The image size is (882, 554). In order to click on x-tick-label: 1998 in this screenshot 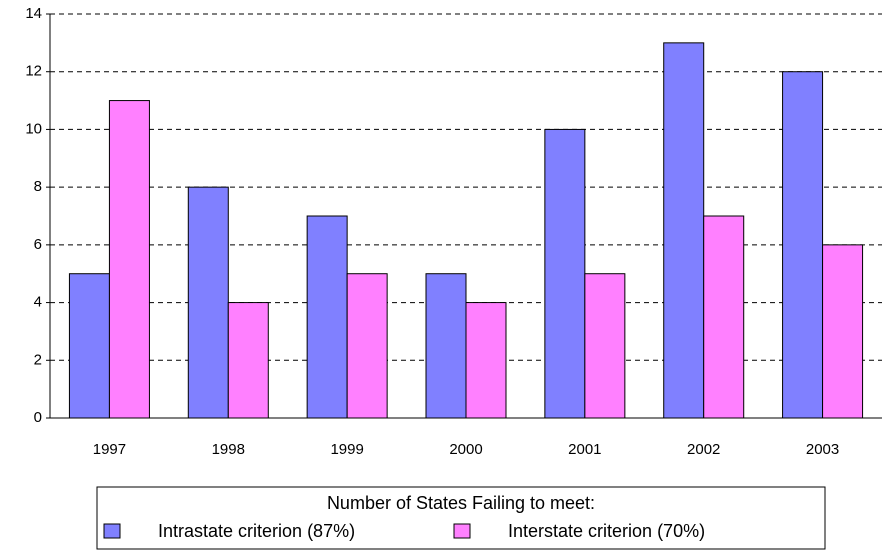, I will do `click(228, 449)`.